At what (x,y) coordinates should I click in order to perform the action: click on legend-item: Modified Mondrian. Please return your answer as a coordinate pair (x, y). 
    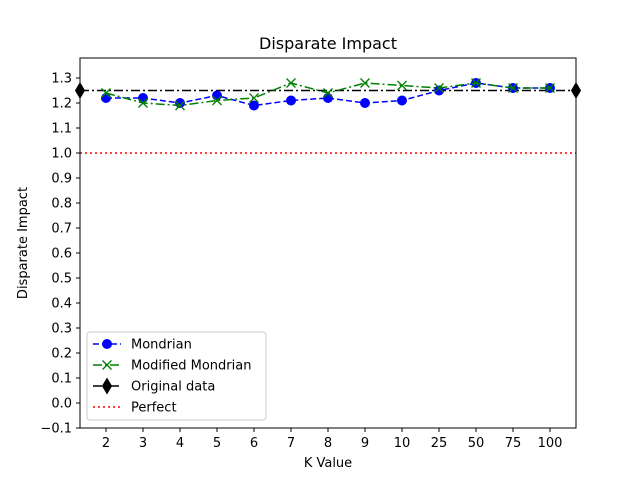
    Looking at the image, I should click on (172, 366).